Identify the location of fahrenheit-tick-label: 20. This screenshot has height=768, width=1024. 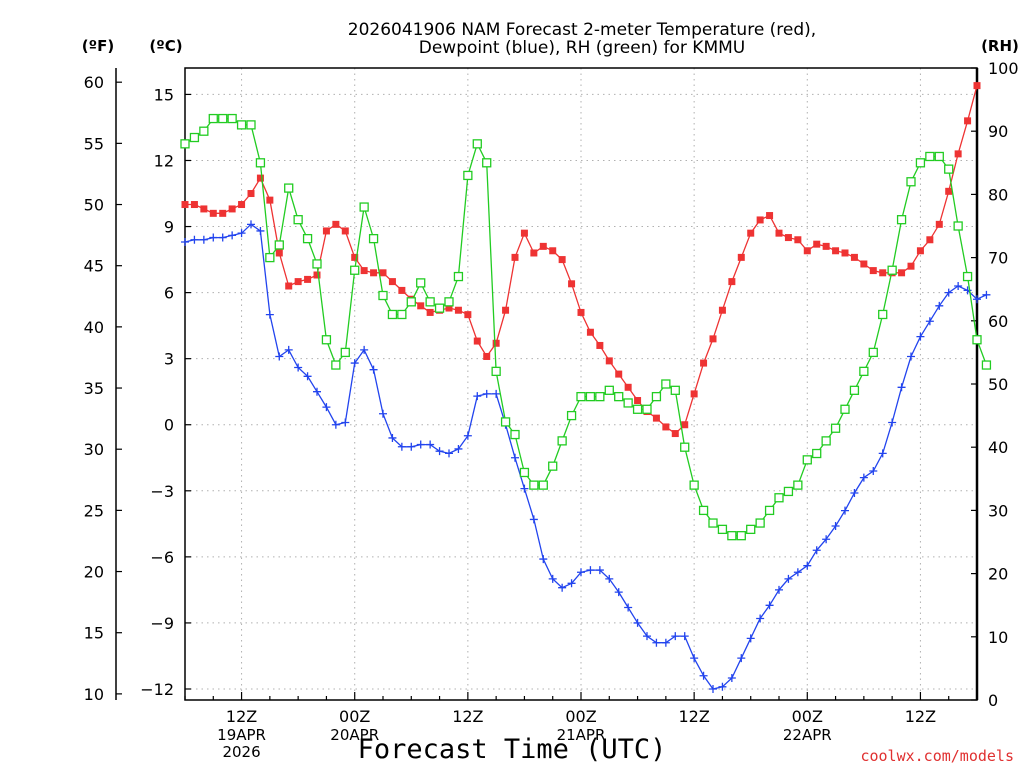
(94, 572).